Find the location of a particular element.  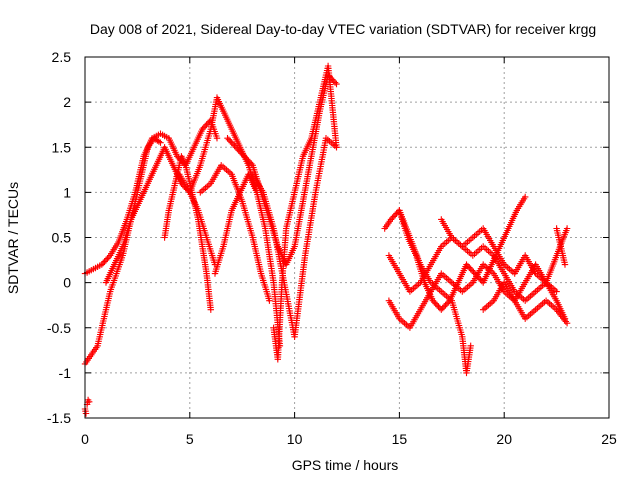

x-tick-label: 10 is located at coordinates (295, 439).